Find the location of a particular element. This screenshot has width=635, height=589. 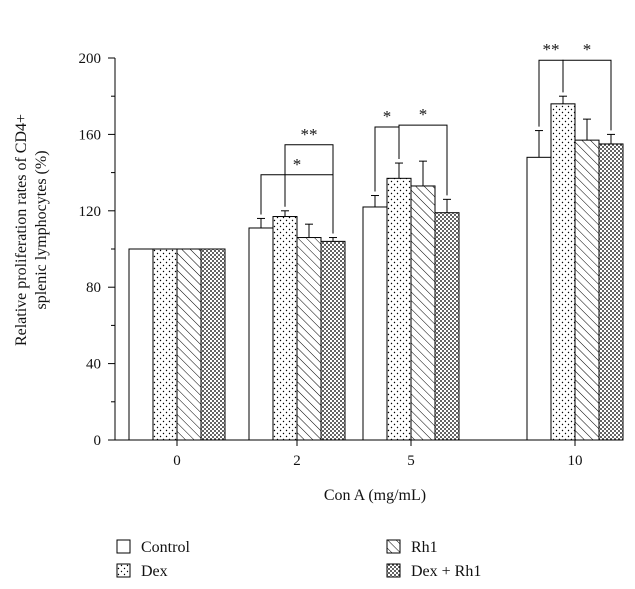

y-tick-label: 160 is located at coordinates (90, 135).